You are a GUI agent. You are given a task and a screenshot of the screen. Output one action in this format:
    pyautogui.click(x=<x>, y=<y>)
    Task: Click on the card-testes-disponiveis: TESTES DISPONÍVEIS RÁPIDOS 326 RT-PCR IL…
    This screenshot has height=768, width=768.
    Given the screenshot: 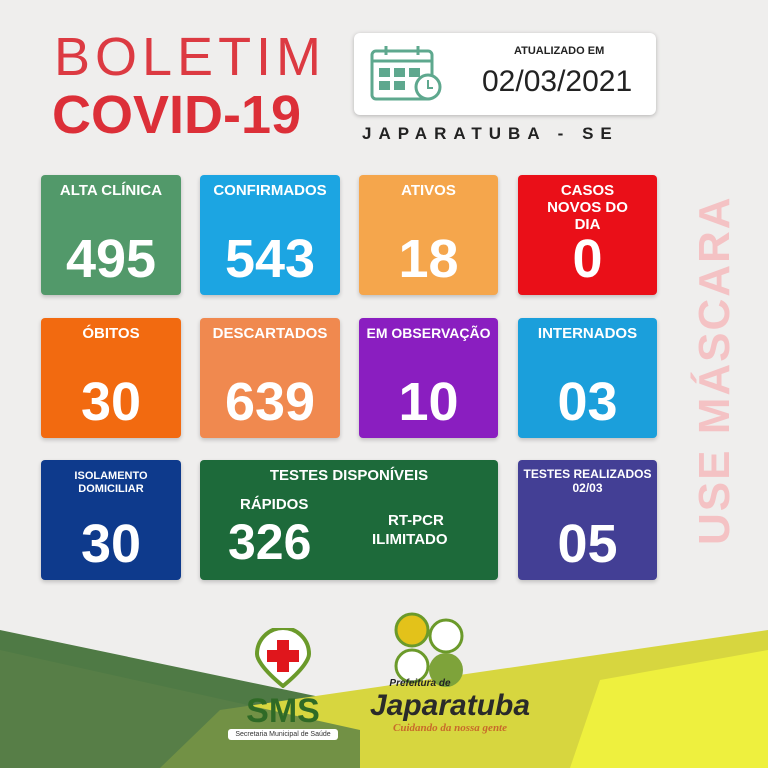 What is the action you would take?
    pyautogui.click(x=349, y=520)
    